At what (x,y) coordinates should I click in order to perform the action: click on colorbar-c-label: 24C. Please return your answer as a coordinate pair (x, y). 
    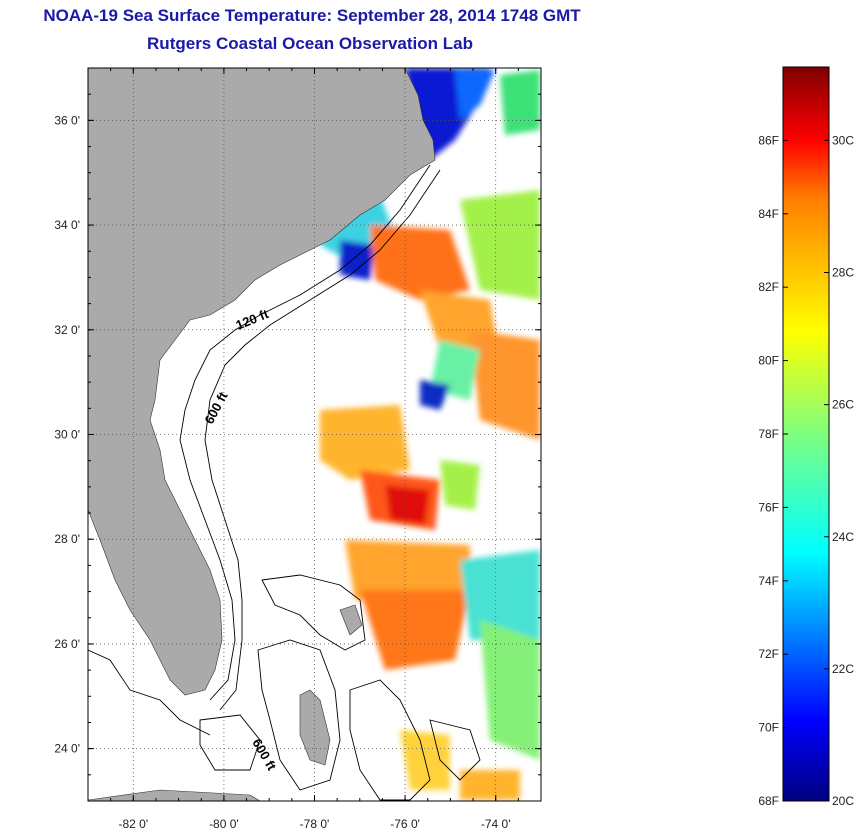
    Looking at the image, I should click on (843, 537).